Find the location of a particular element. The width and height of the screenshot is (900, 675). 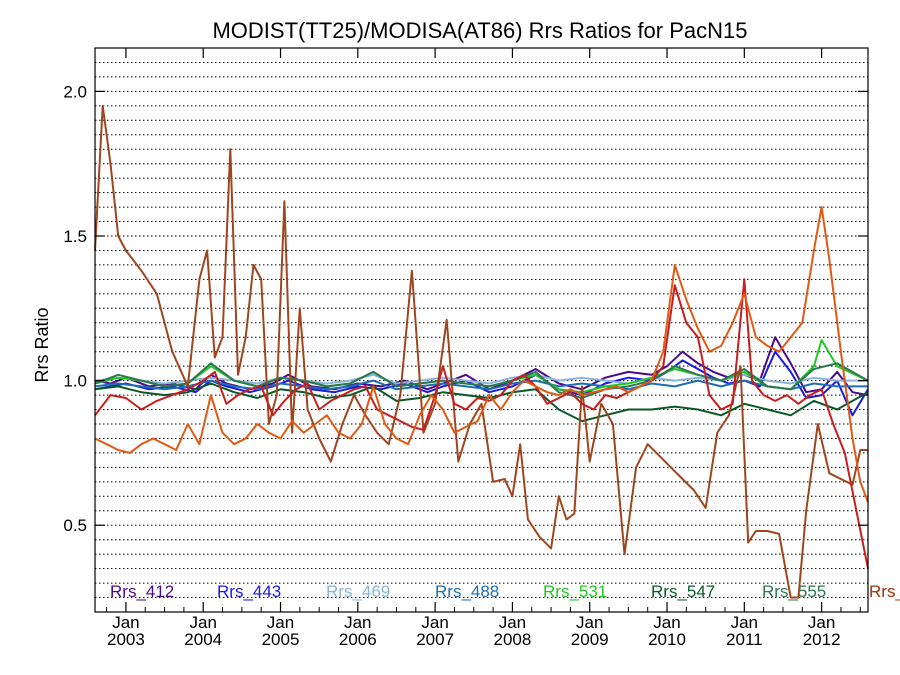

y-tick-label: 2.0 is located at coordinates (75, 91).